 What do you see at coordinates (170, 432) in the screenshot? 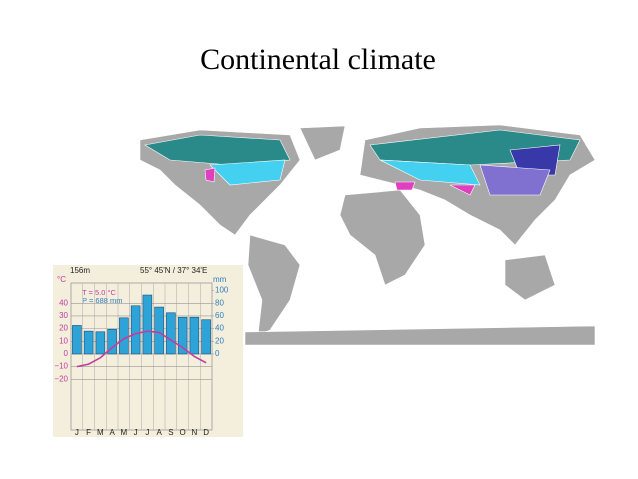
I see `x-tick-label: S` at bounding box center [170, 432].